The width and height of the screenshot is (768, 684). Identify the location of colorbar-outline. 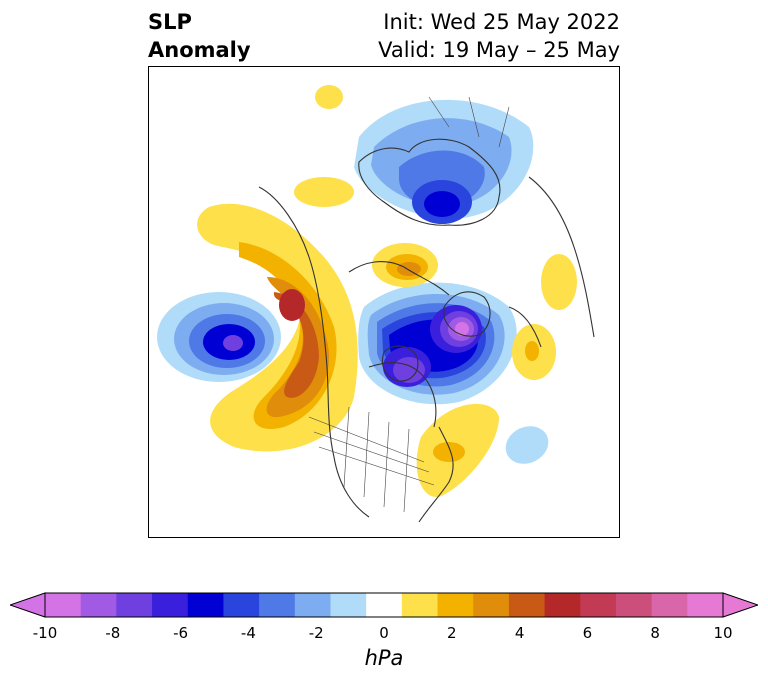
(384, 605).